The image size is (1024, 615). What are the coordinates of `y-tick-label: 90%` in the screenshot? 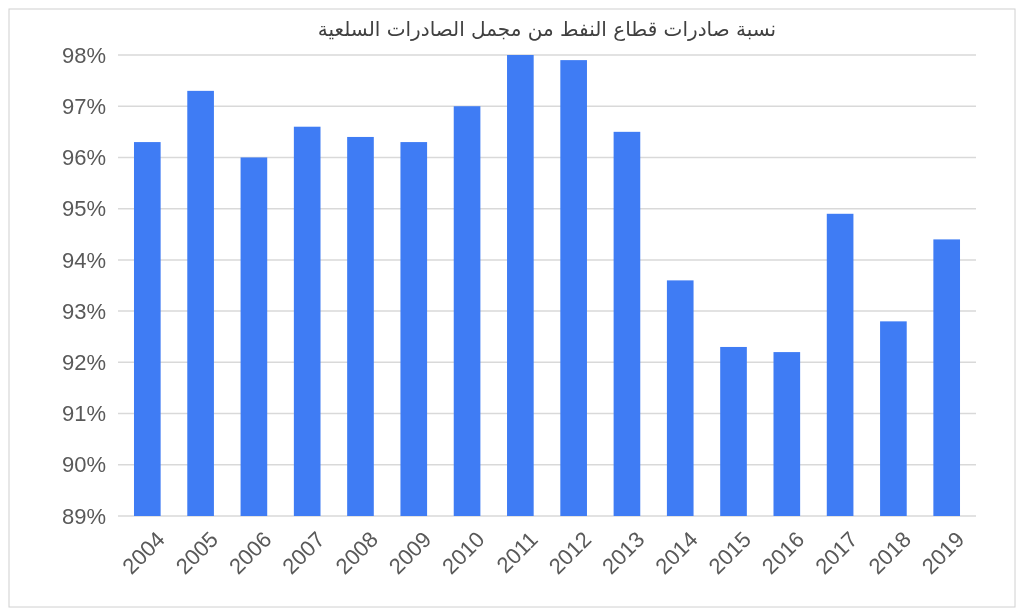 It's located at (83, 465).